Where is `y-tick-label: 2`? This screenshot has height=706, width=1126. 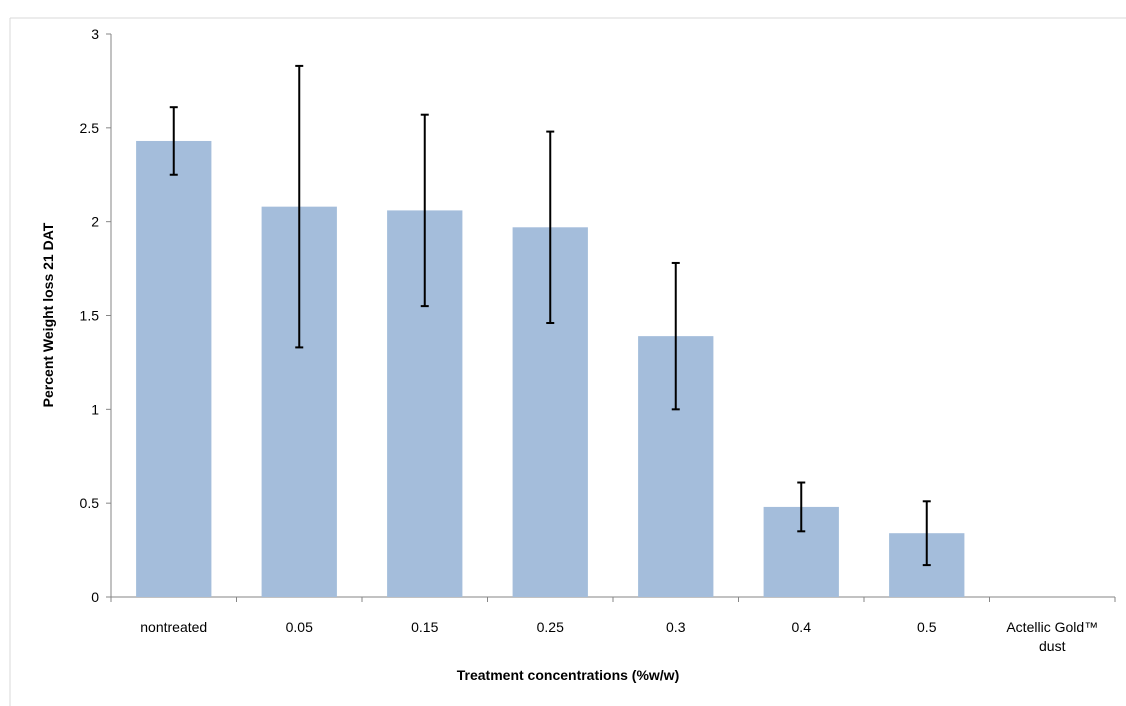
y-tick-label: 2 is located at coordinates (95, 222).